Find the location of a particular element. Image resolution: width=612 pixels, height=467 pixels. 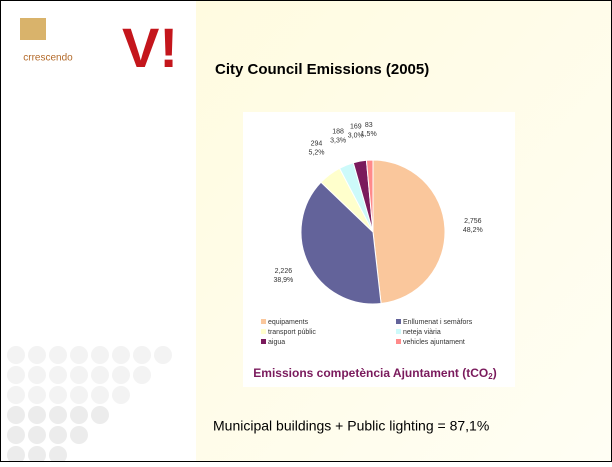

percent-label: 5,2% is located at coordinates (316, 153).